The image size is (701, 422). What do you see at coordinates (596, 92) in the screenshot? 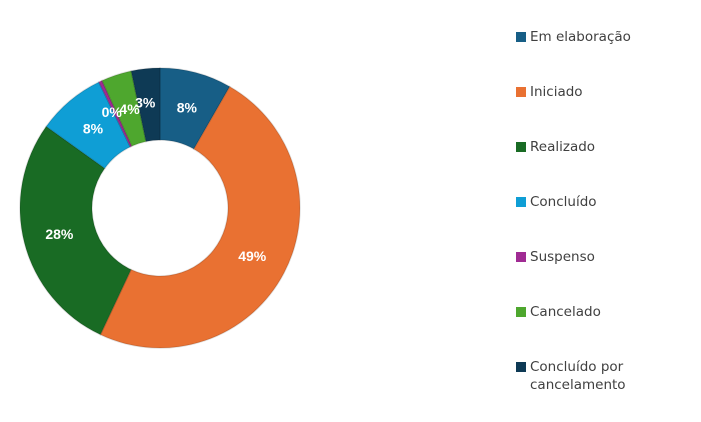
I see `legend-item: Iniciado` at bounding box center [596, 92].